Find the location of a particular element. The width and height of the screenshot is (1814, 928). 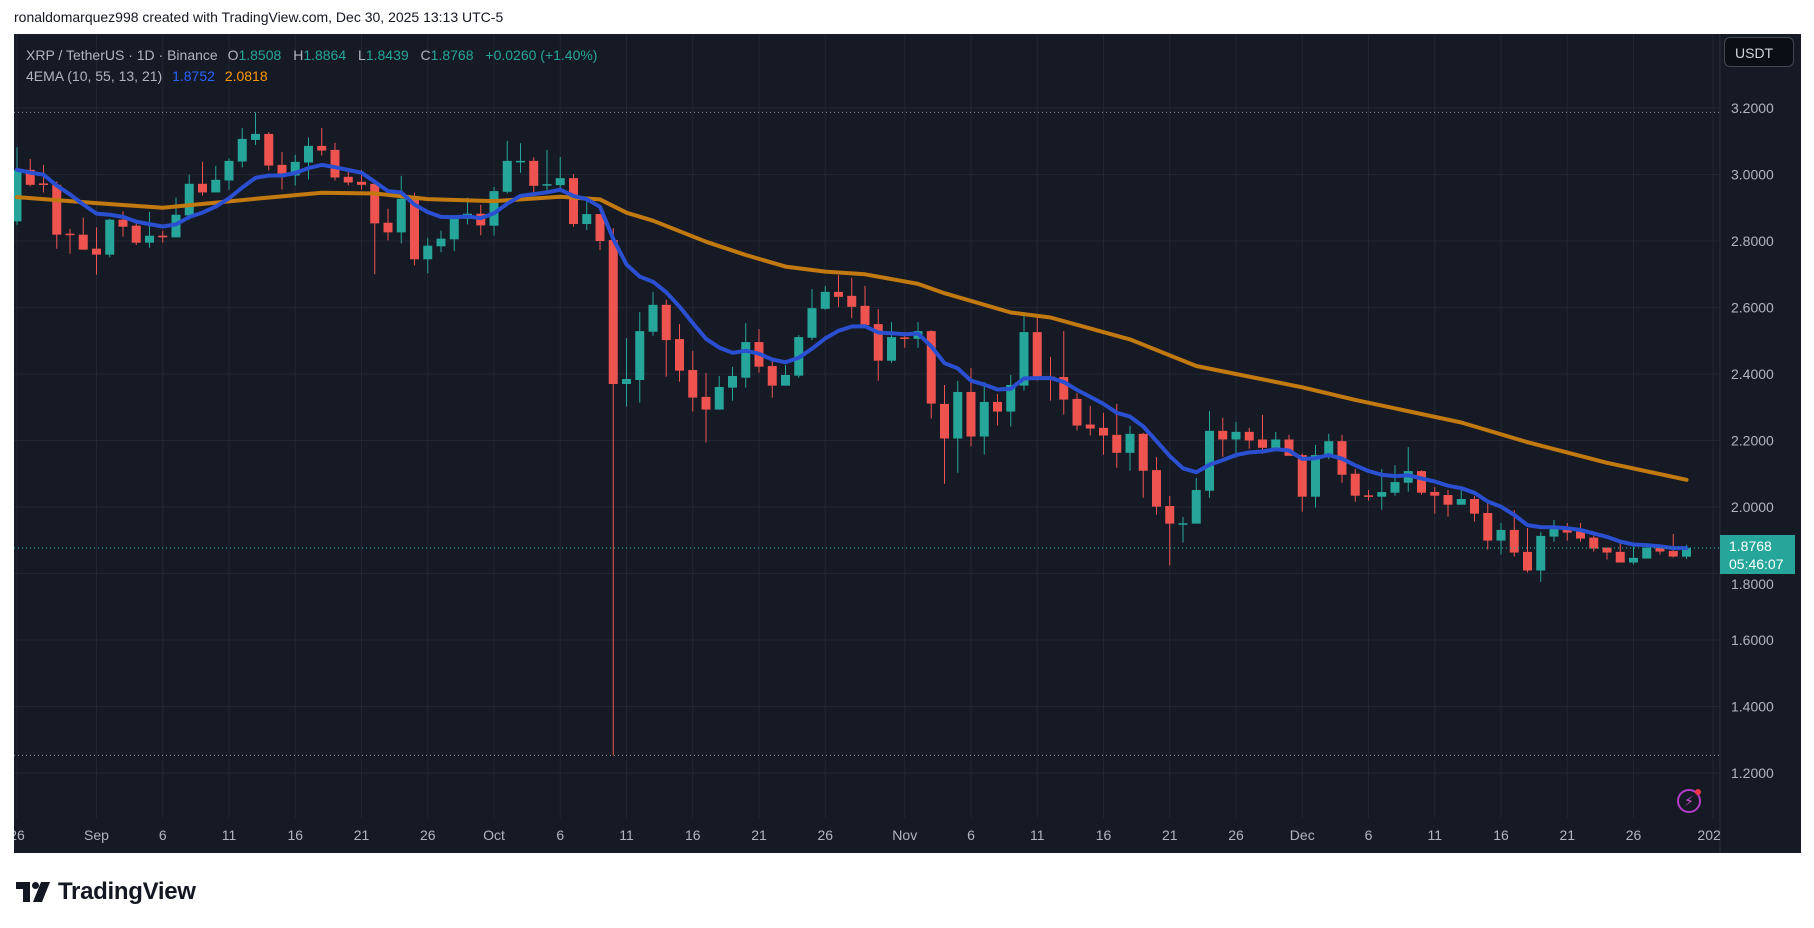

time-tick-label: Oct is located at coordinates (494, 835).